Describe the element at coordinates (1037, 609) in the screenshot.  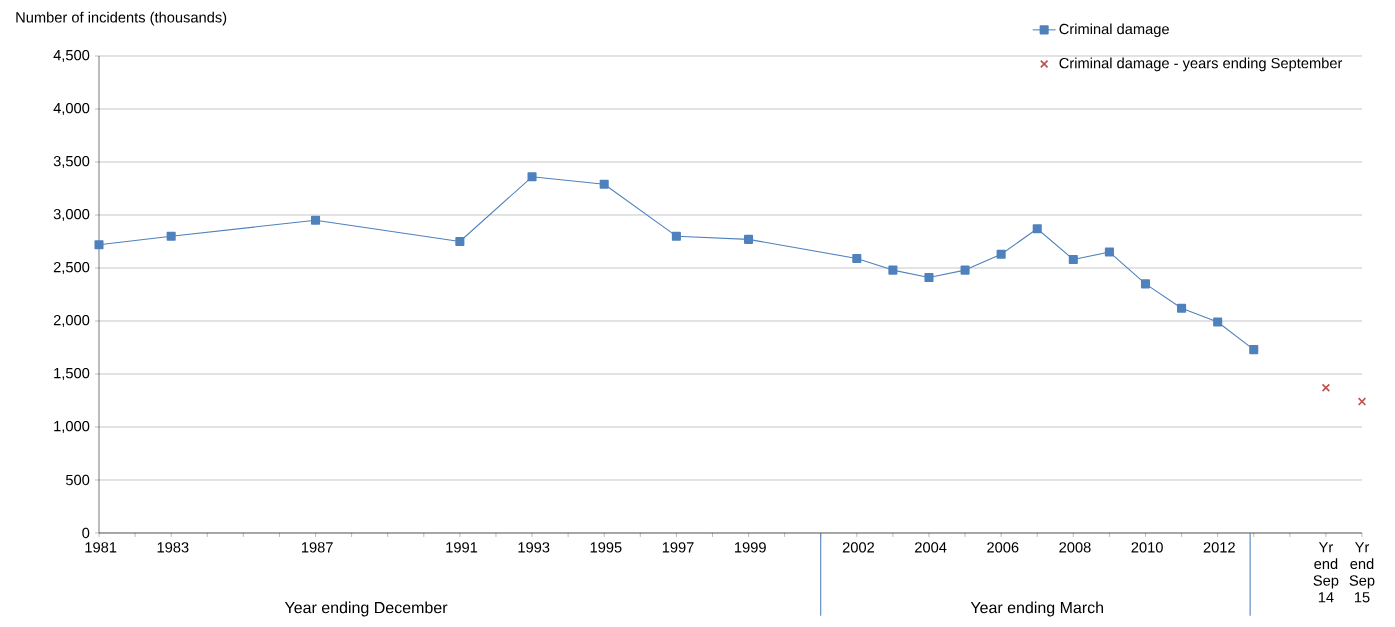
I see `text: Year ending March` at that location.